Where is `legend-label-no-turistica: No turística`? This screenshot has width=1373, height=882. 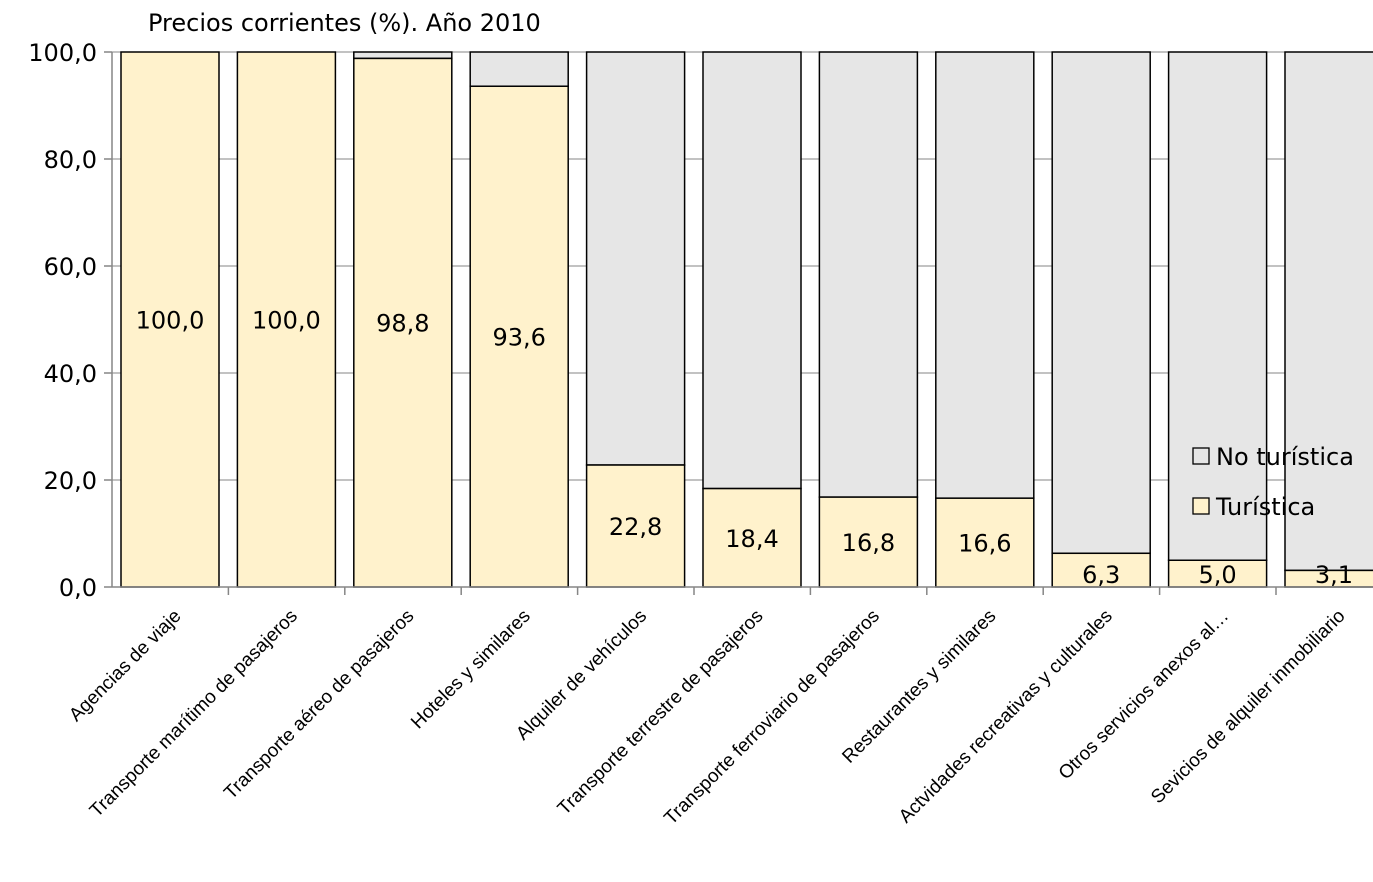
legend-label-no-turistica: No turística is located at coordinates (1285, 457).